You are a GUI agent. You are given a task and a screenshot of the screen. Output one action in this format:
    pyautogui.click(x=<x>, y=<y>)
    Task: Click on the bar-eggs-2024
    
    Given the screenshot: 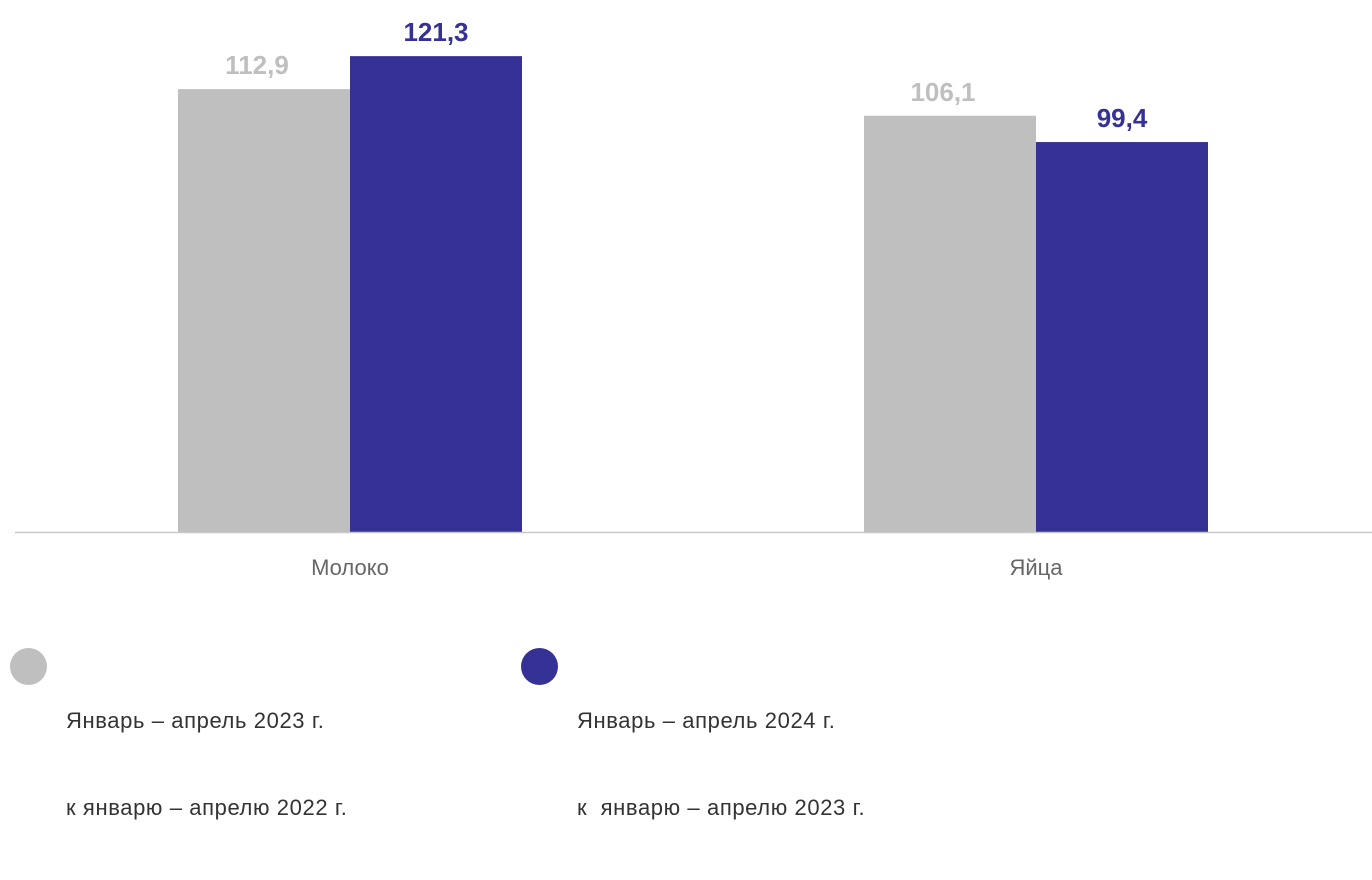 What is the action you would take?
    pyautogui.click(x=1122, y=337)
    